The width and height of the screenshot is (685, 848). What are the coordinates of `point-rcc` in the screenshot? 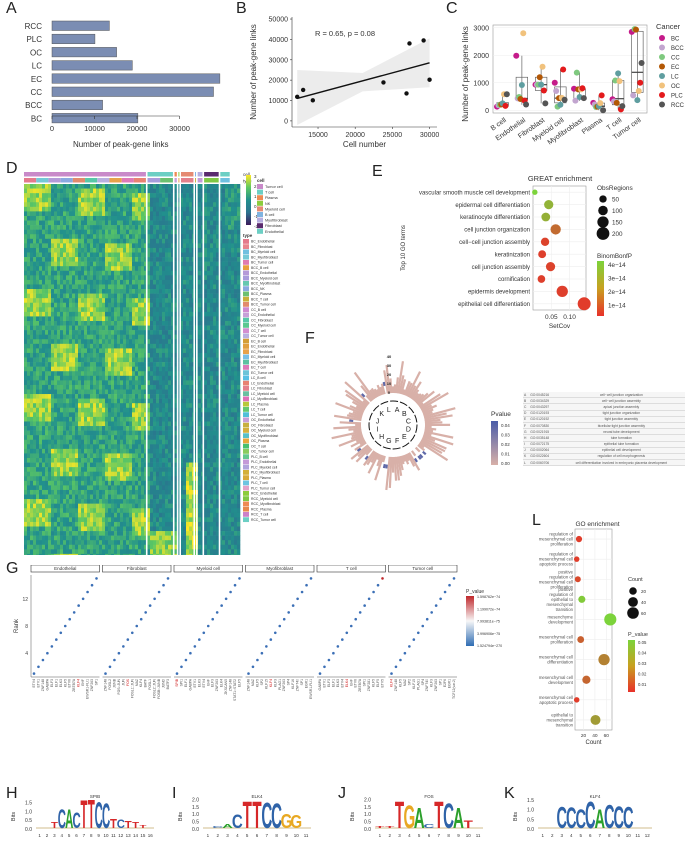 It's located at (564, 99).